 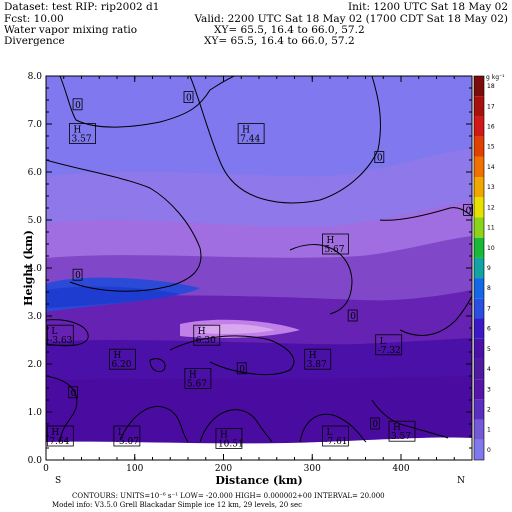 What do you see at coordinates (279, 41) in the screenshot?
I see `cross-section-endpoints-2: XY= 65.5, 16.4 to 66.0, 57.2` at bounding box center [279, 41].